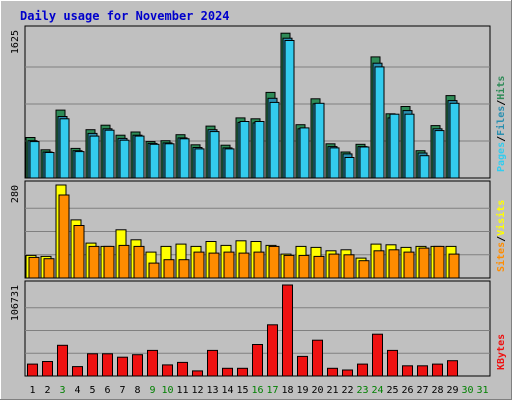 Image resolution: width=512 pixels, height=400 pixels. Describe the element at coordinates (77, 390) in the screenshot. I see `day-label-4: 4` at that location.